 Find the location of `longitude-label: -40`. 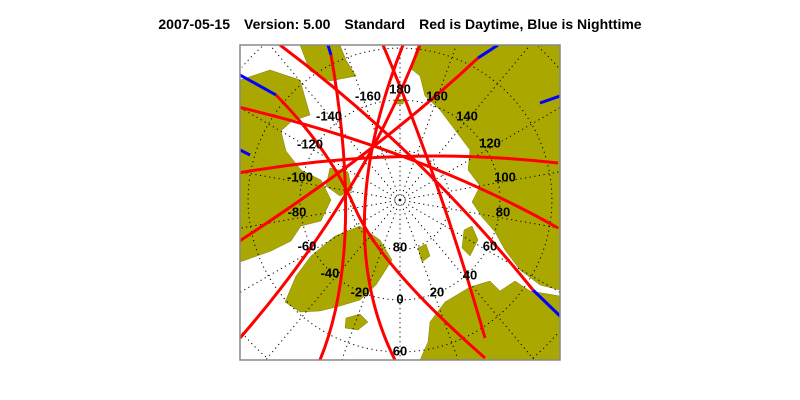

longitude-label: -40 is located at coordinates (330, 272).